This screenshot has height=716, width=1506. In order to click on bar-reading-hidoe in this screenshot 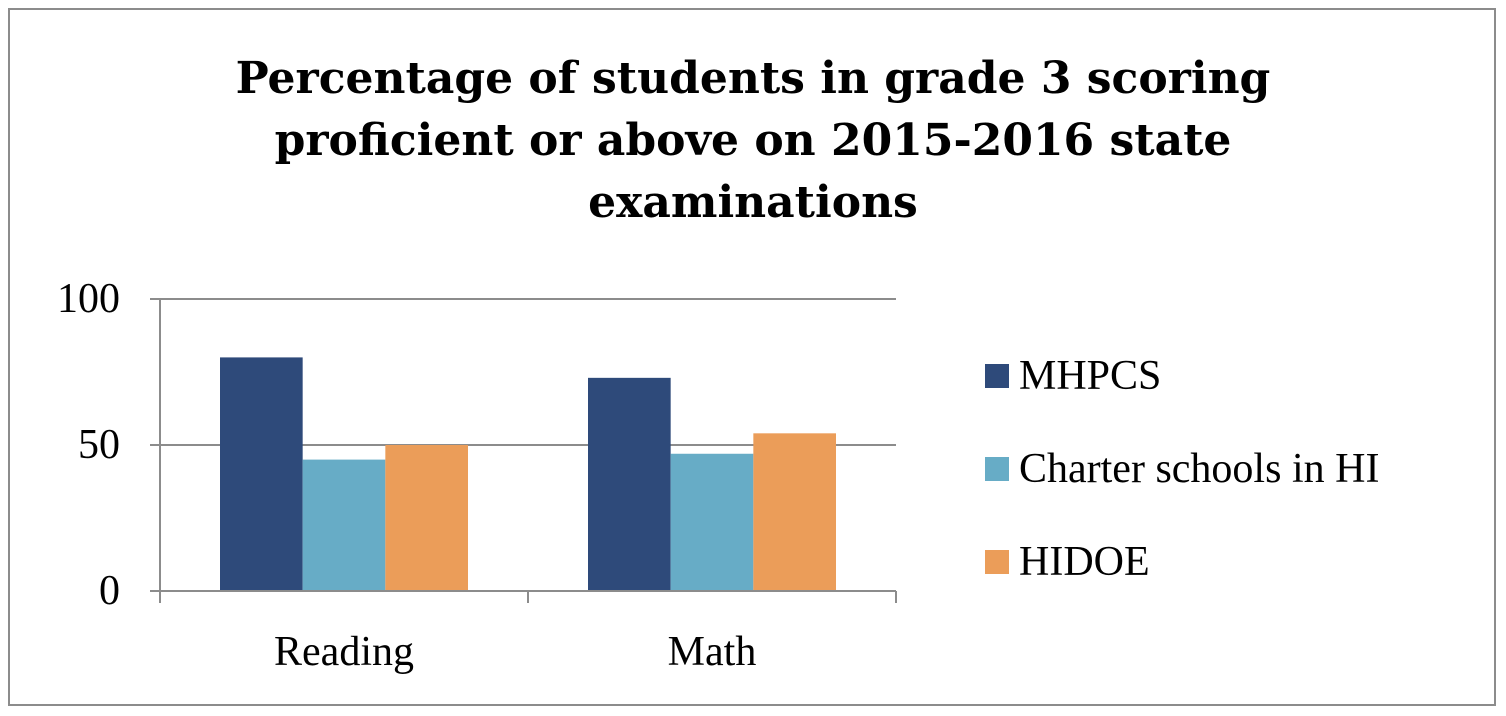, I will do `click(426, 518)`.